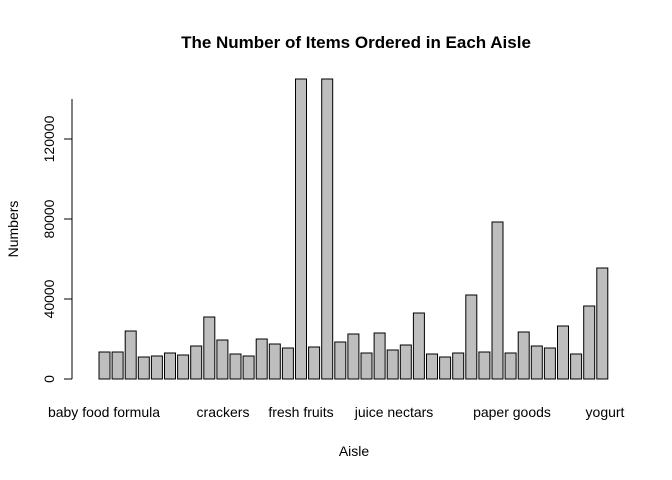  Describe the element at coordinates (512, 412) in the screenshot. I see `x-category-label: paper goods` at that location.